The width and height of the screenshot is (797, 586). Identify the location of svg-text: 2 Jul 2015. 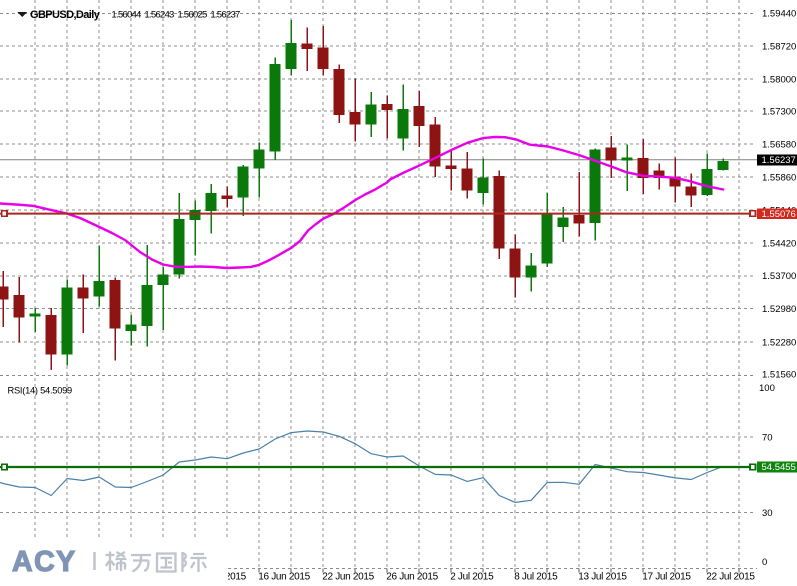
(472, 577).